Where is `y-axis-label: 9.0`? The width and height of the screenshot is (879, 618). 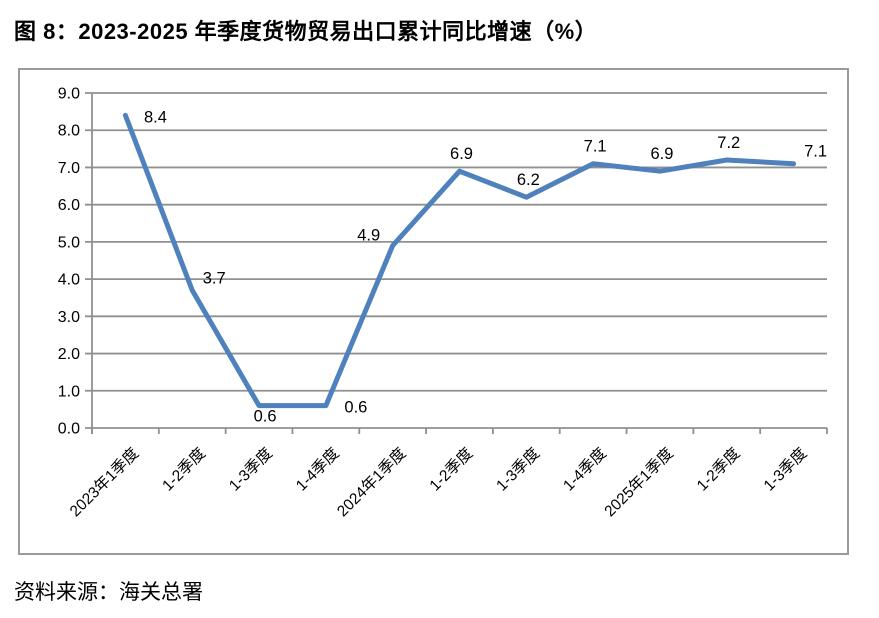
y-axis-label: 9.0 is located at coordinates (69, 94).